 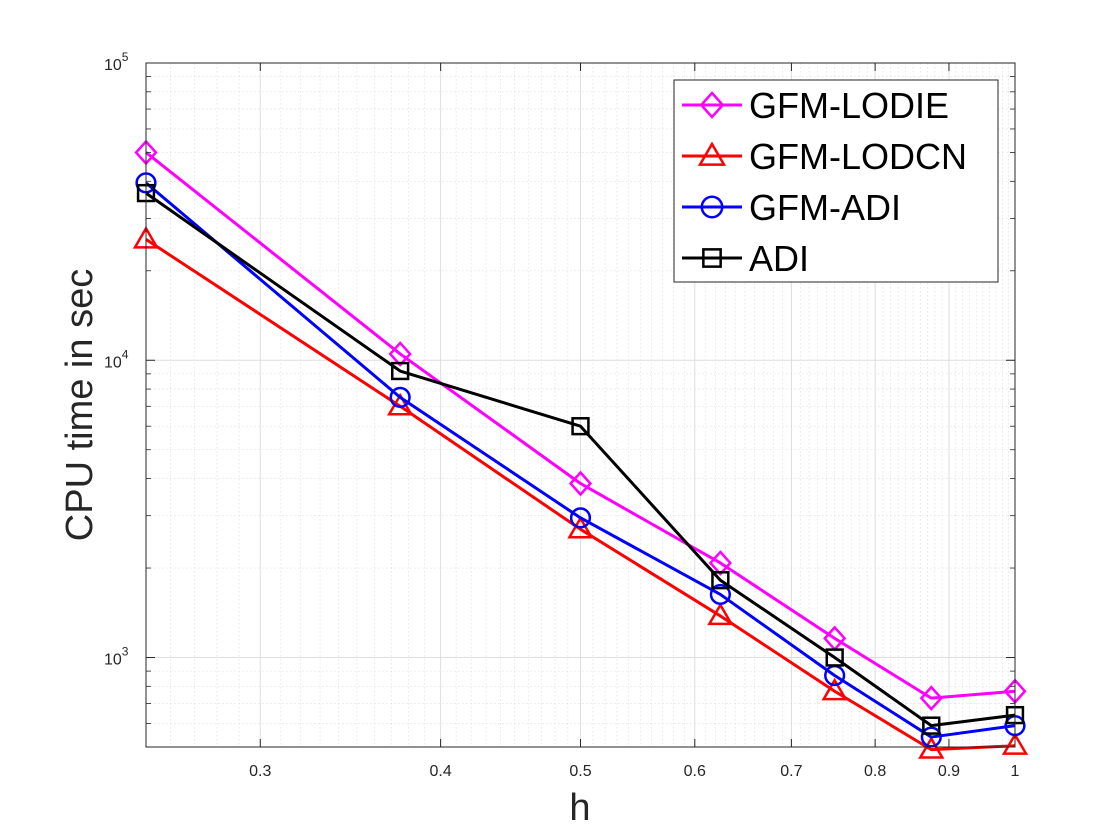 I want to click on legend-box, so click(x=836, y=181).